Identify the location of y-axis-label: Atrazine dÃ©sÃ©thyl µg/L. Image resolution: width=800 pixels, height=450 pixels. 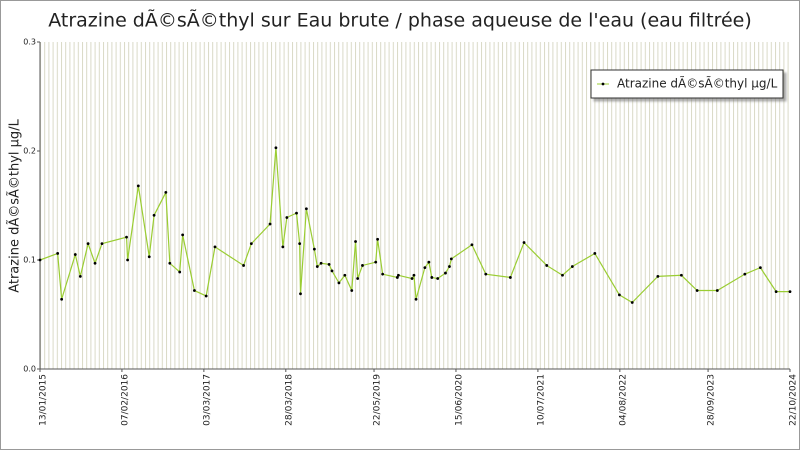
(15, 205).